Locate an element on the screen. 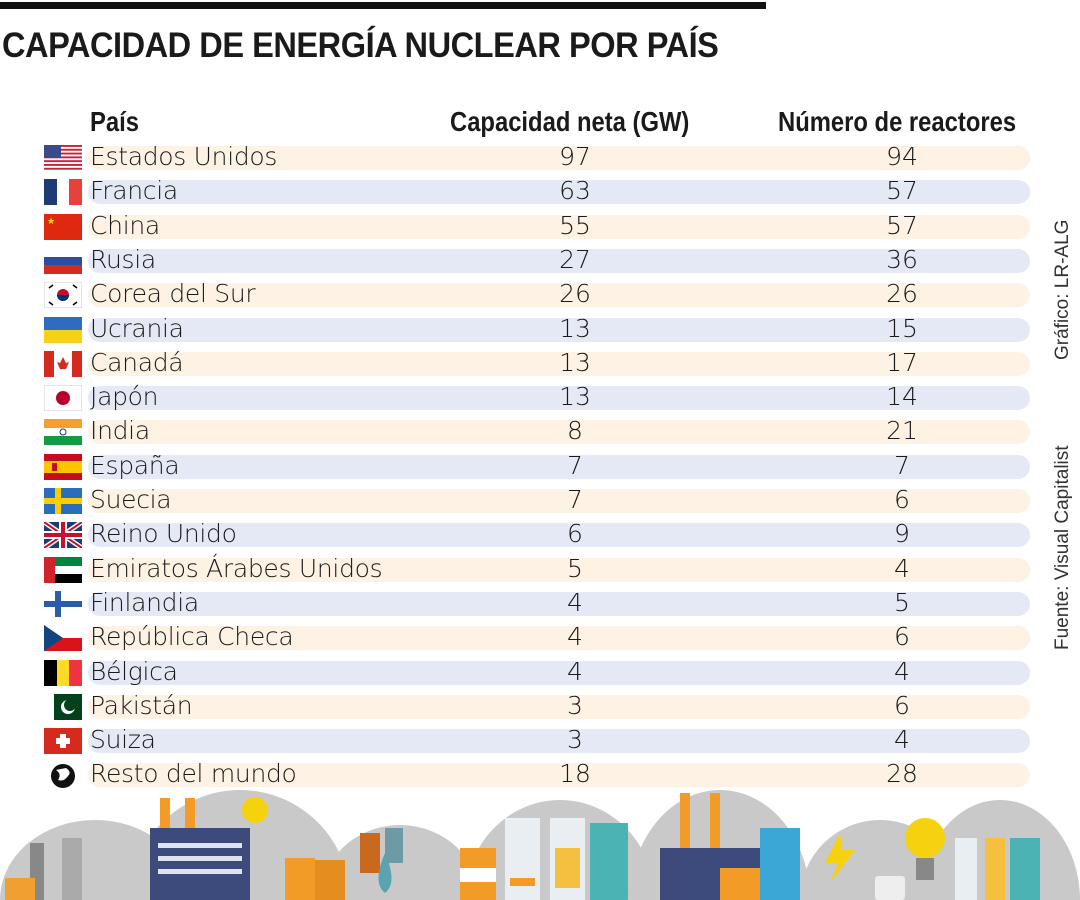 This screenshot has height=900, width=1080. country-name: Francia is located at coordinates (134, 191).